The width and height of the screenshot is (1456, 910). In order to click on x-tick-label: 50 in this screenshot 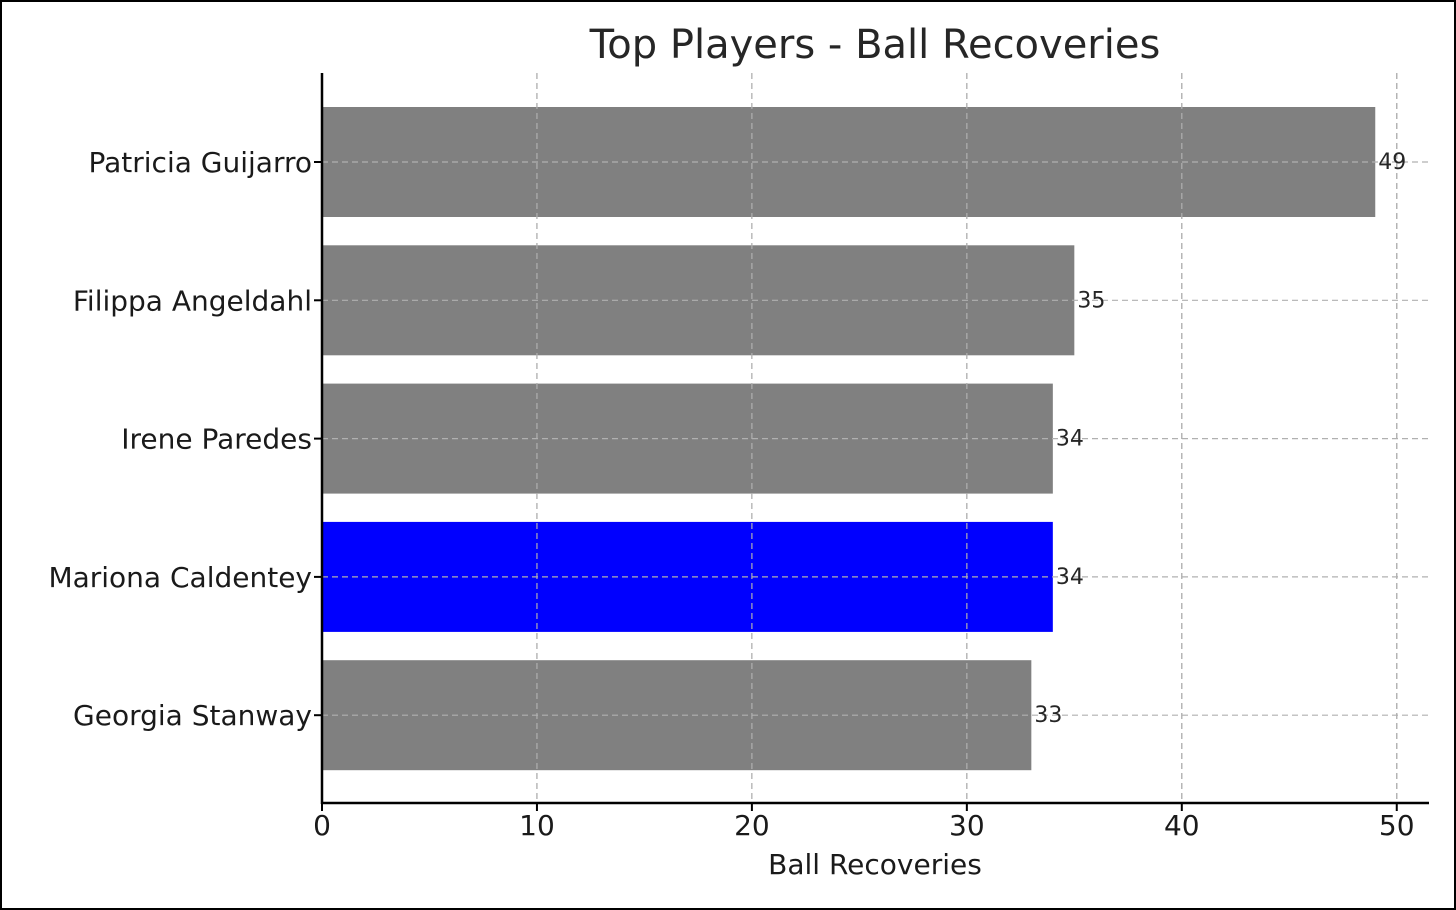, I will do `click(1397, 825)`.